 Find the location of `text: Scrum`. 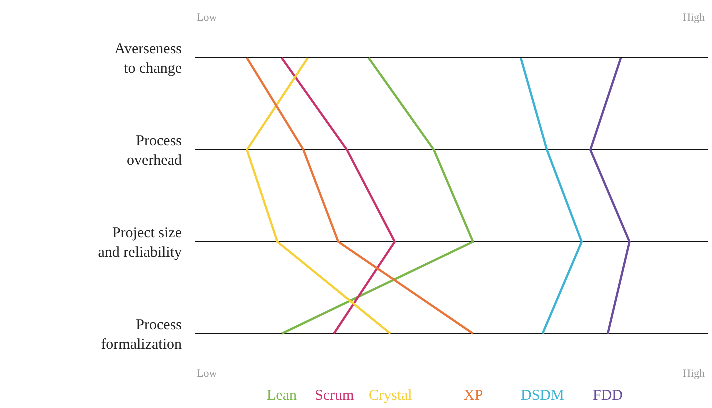

text: Scrum is located at coordinates (334, 396).